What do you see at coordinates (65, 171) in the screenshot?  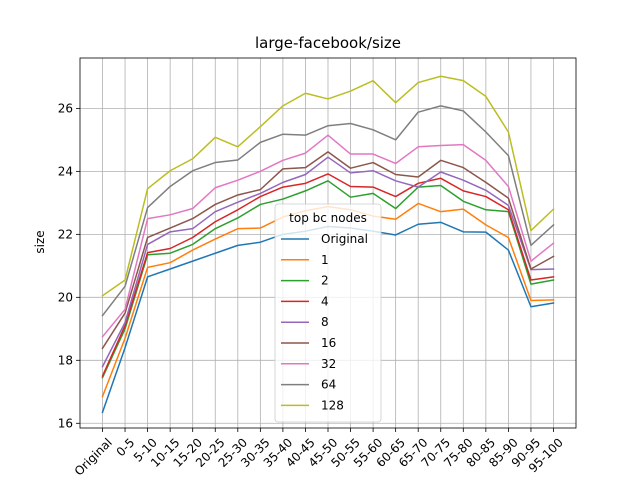 I see `y-tick-label: 24` at bounding box center [65, 171].